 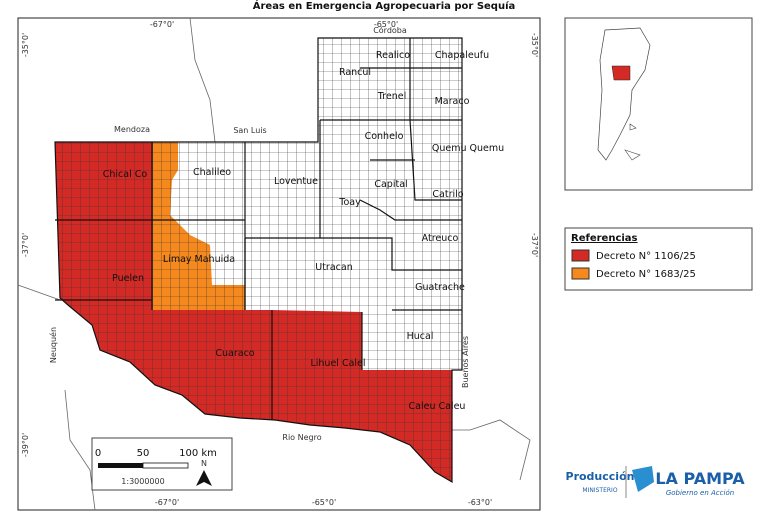 What do you see at coordinates (384, 136) in the screenshot?
I see `department-label: Conhelo` at bounding box center [384, 136].